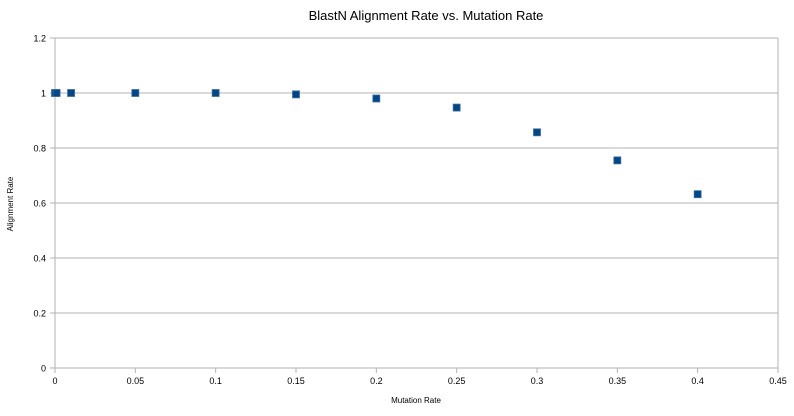 The image size is (794, 416). What do you see at coordinates (10, 203) in the screenshot?
I see `y-axis-label: Alignment Rate` at bounding box center [10, 203].